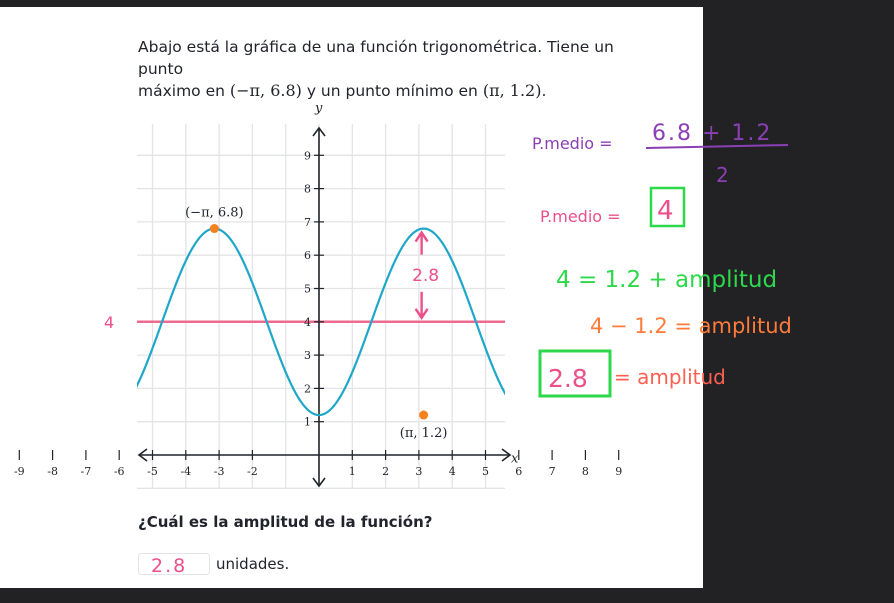  Describe the element at coordinates (319, 482) in the screenshot. I see `y-axis-arrow-down` at that location.